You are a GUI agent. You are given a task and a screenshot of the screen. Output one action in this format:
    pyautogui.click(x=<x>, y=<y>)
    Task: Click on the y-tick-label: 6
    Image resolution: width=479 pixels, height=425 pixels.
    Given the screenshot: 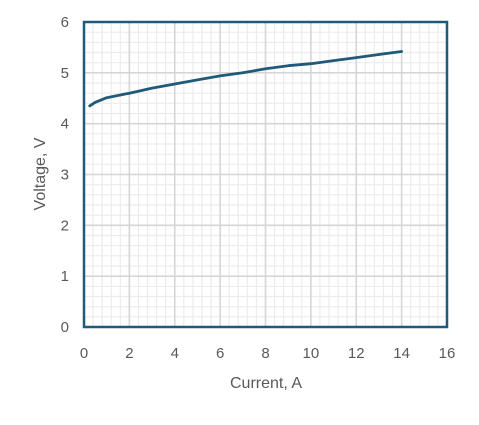 What is the action you would take?
    pyautogui.click(x=65, y=22)
    